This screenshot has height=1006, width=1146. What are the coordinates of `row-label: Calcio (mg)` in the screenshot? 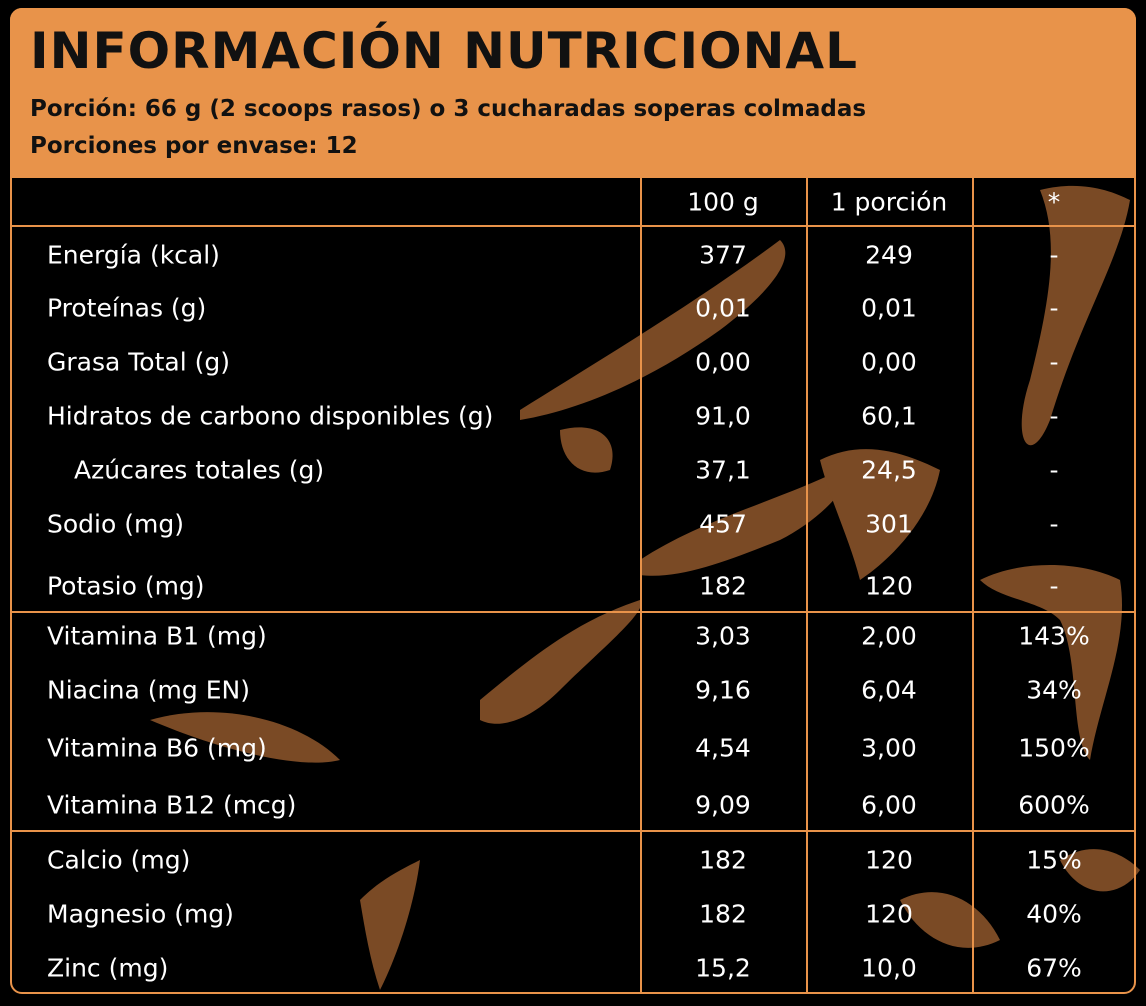 It's located at (119, 860).